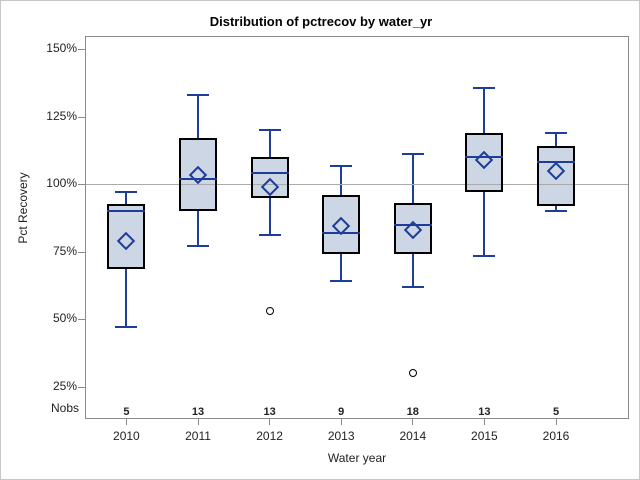 The width and height of the screenshot is (640, 480). What do you see at coordinates (321, 21) in the screenshot?
I see `chart-title: Distribution of pctrecov by water_yr` at bounding box center [321, 21].